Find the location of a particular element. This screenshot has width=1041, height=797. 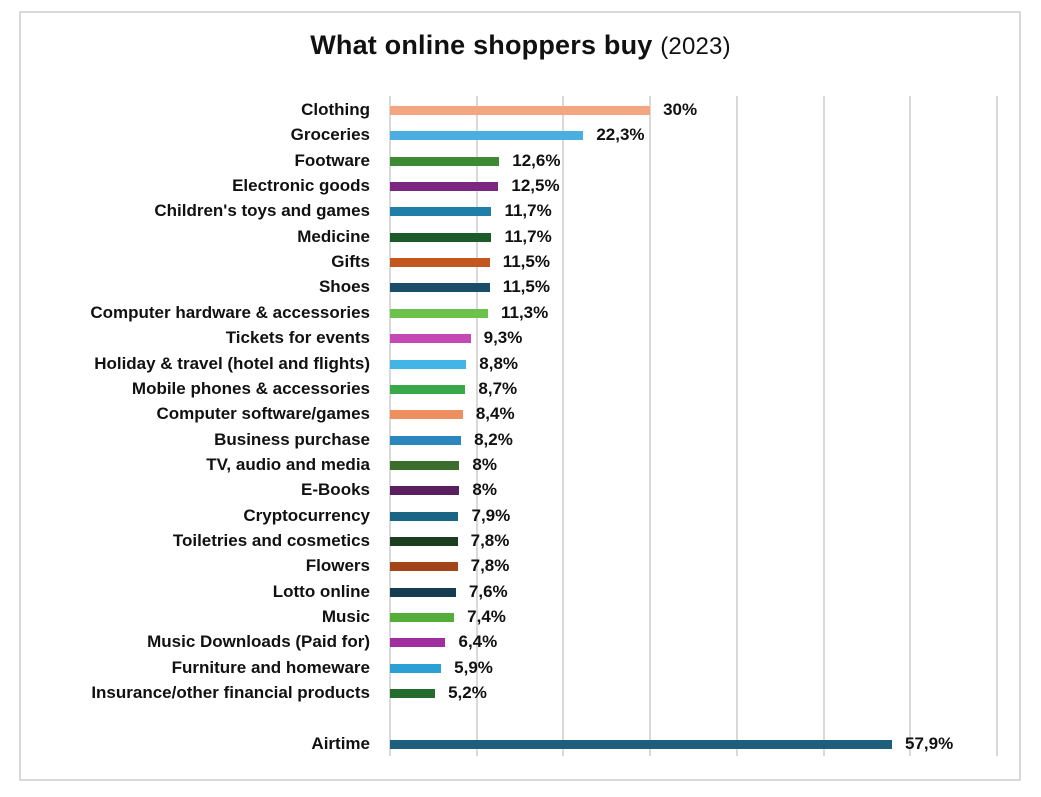

bar-row: Music Downloads (Paid for) 6,4% is located at coordinates (520, 642).